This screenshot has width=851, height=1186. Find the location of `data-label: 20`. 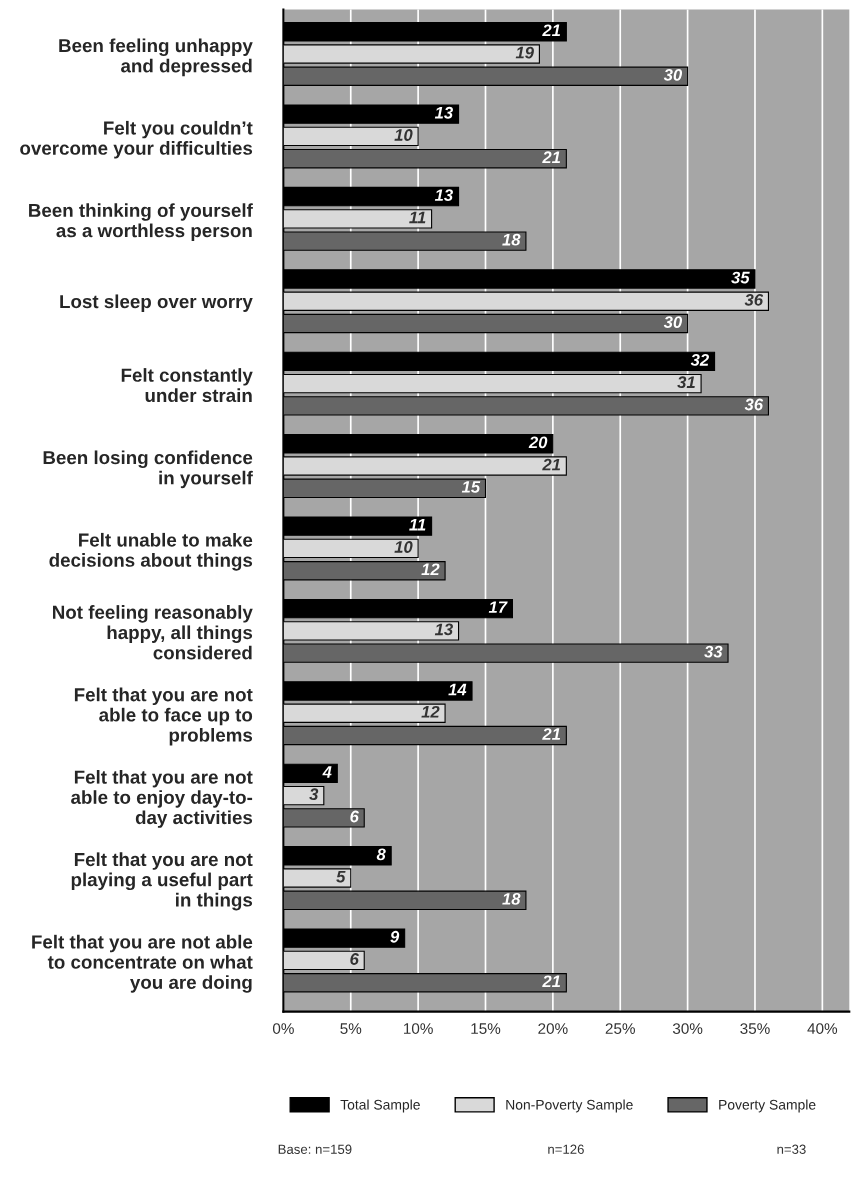

data-label: 20 is located at coordinates (538, 442).